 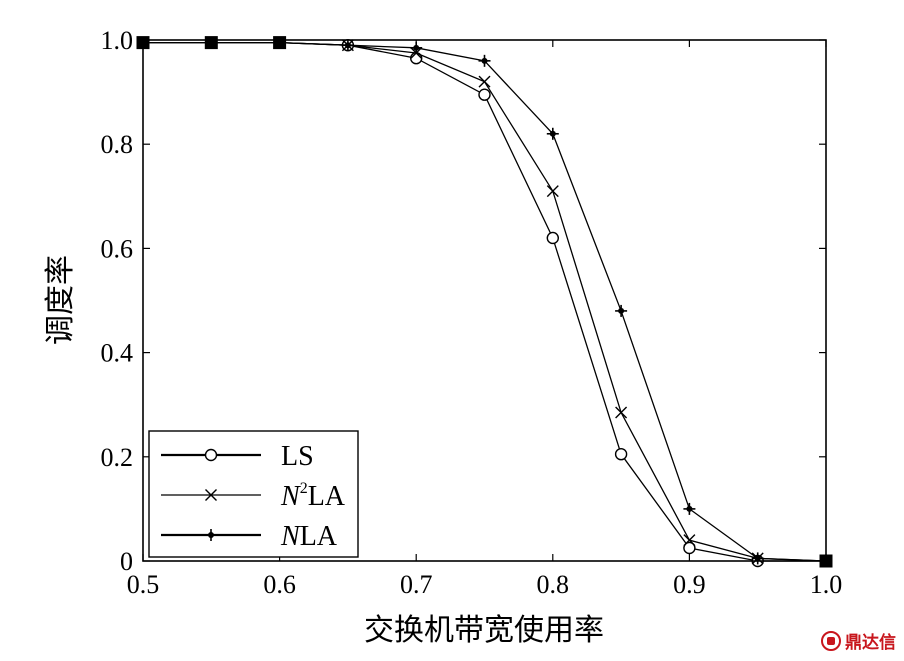 I want to click on x-tick-label-5: 1.0, so click(x=826, y=584).